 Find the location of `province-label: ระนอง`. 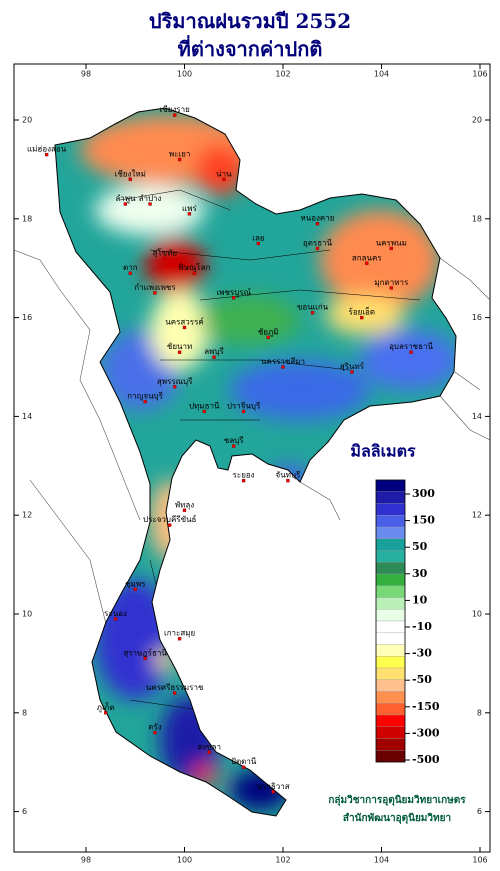

province-label: ระนอง is located at coordinates (115, 613).